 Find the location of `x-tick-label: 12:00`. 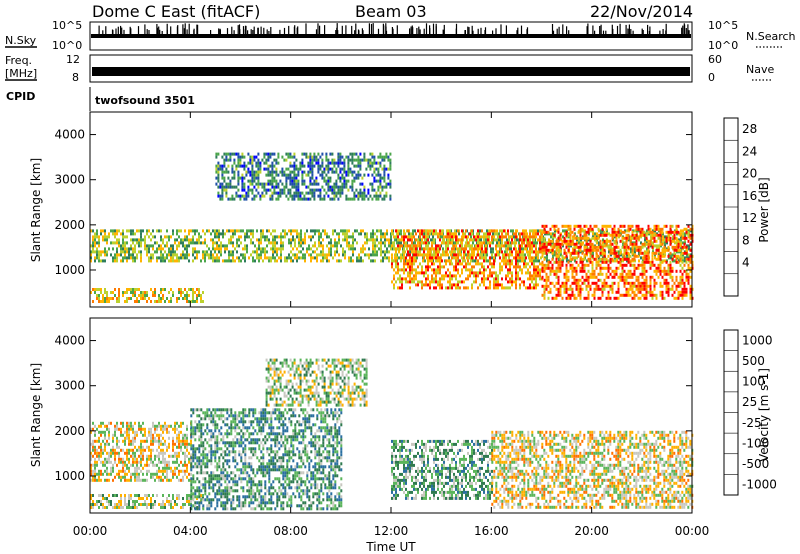

x-tick-label: 12:00 is located at coordinates (391, 531).